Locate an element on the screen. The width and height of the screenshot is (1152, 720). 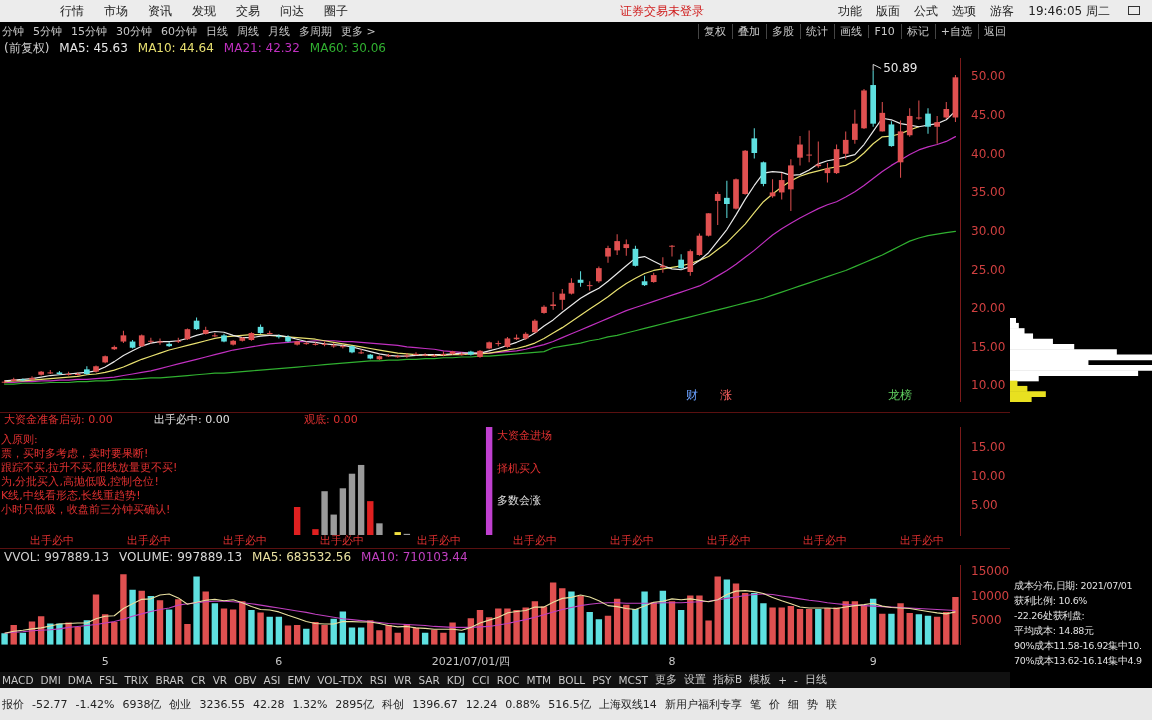
annotation: 入原则: is located at coordinates (19, 440).